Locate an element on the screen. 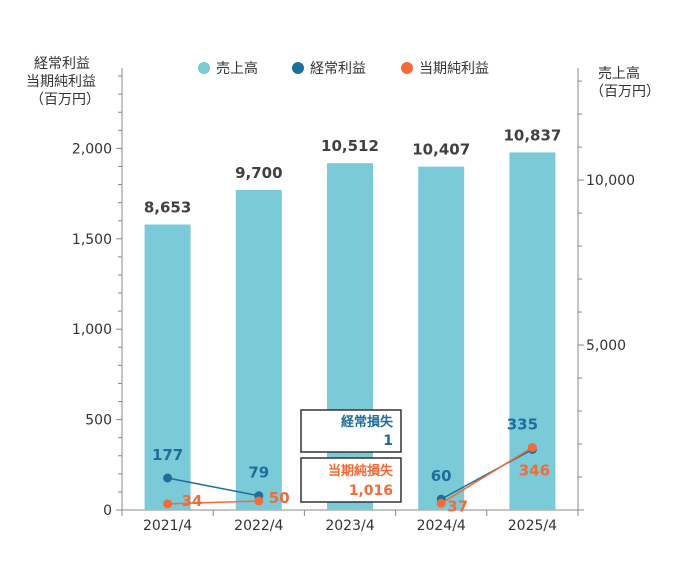  loss-box-net-title: 当期純損失 is located at coordinates (361, 471).